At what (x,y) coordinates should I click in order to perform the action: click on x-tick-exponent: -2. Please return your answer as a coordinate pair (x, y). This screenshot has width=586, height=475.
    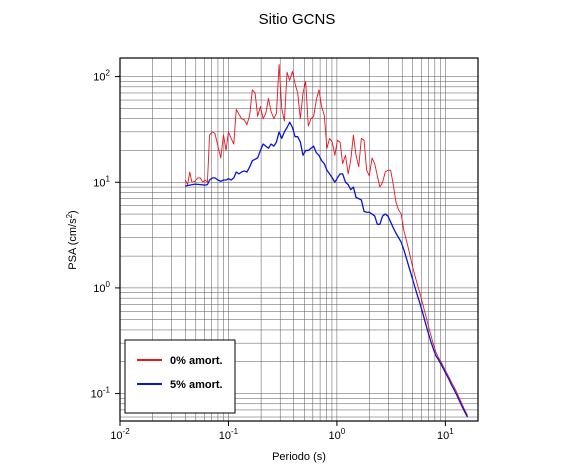
    Looking at the image, I should click on (127, 431).